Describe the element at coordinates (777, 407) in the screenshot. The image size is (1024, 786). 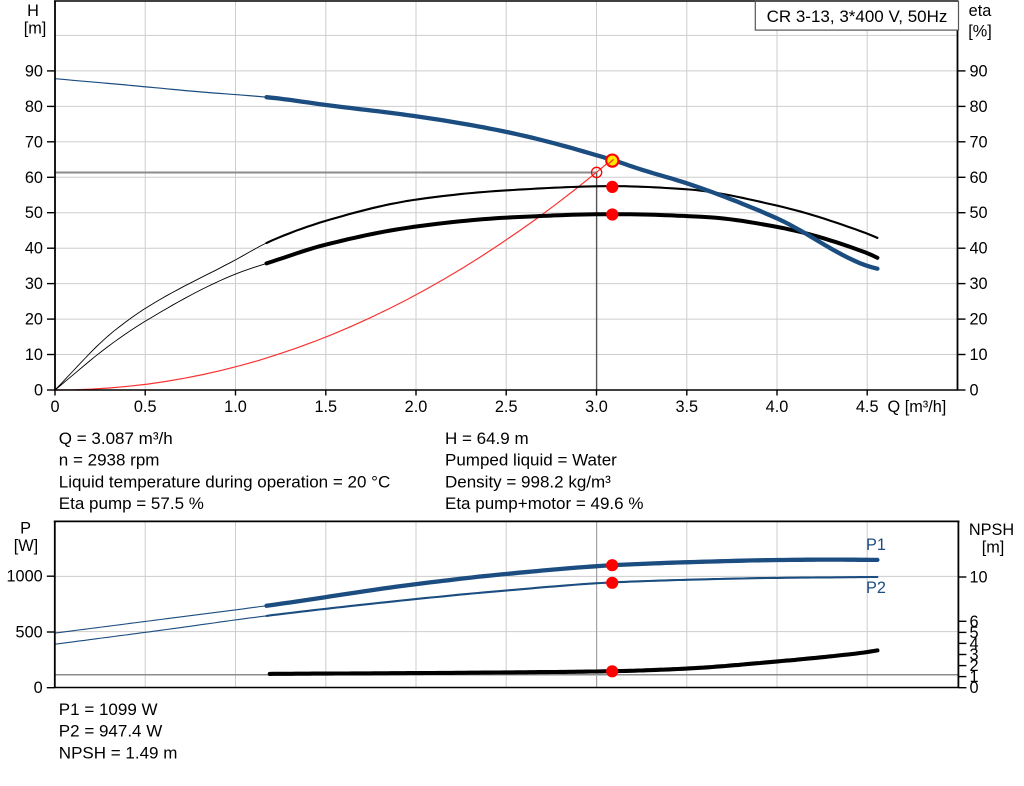
I see `svg-text: 4.0` at that location.